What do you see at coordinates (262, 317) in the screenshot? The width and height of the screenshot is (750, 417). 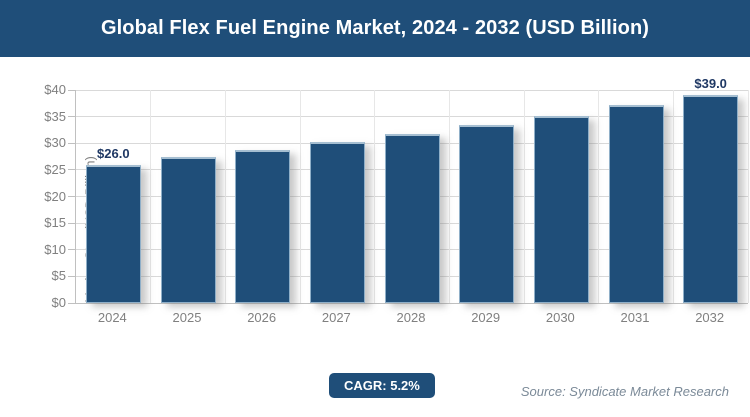 I see `x-tick-label: 2026` at bounding box center [262, 317].